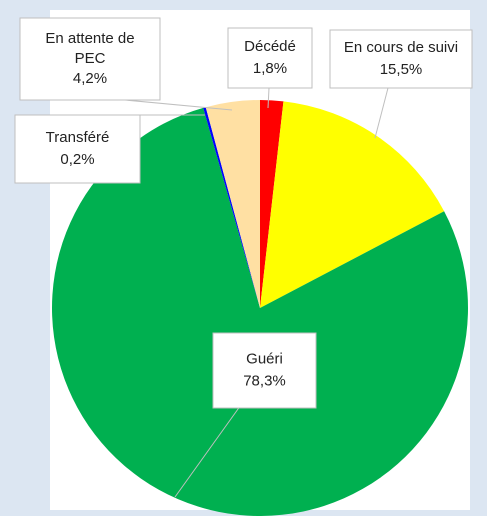 The width and height of the screenshot is (487, 516). What do you see at coordinates (401, 47) in the screenshot?
I see `category-label: En cours de suivi` at bounding box center [401, 47].